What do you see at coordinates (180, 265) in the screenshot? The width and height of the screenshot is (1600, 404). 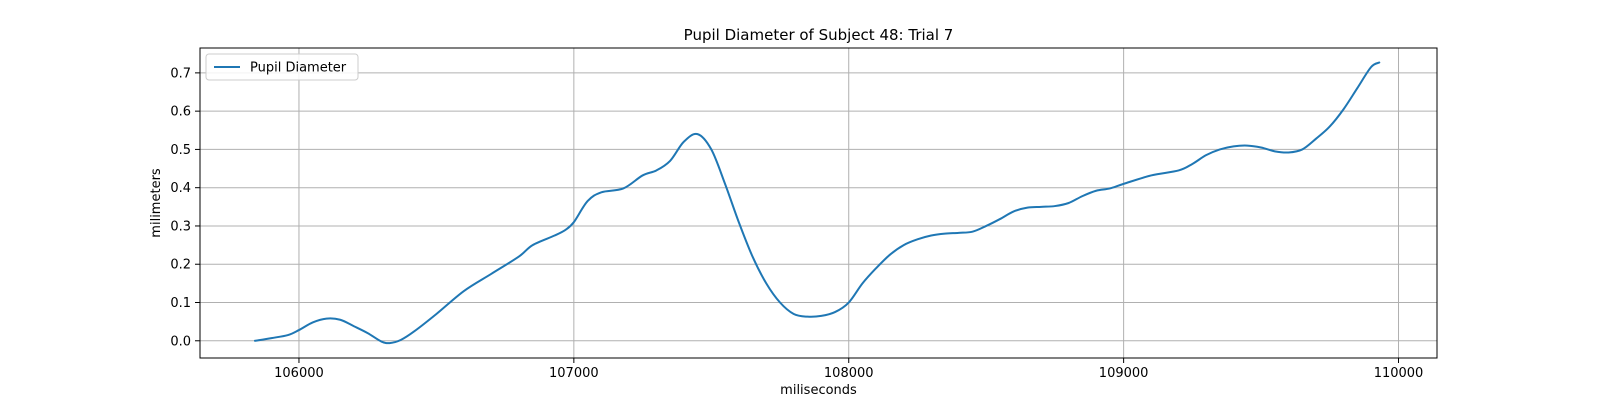 I see `y-tick-label: 0.2` at bounding box center [180, 265].